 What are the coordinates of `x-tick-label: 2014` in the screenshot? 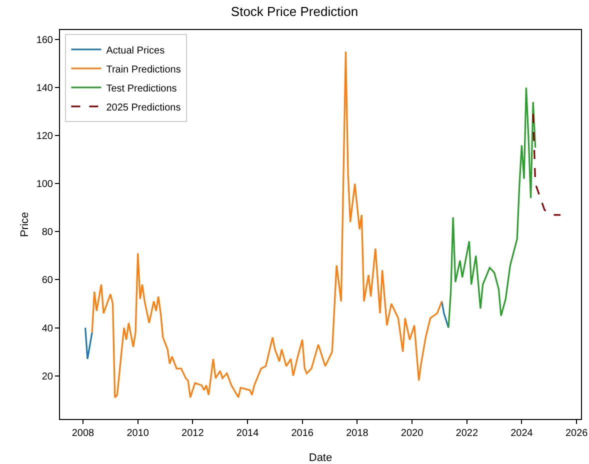 It's located at (248, 433).